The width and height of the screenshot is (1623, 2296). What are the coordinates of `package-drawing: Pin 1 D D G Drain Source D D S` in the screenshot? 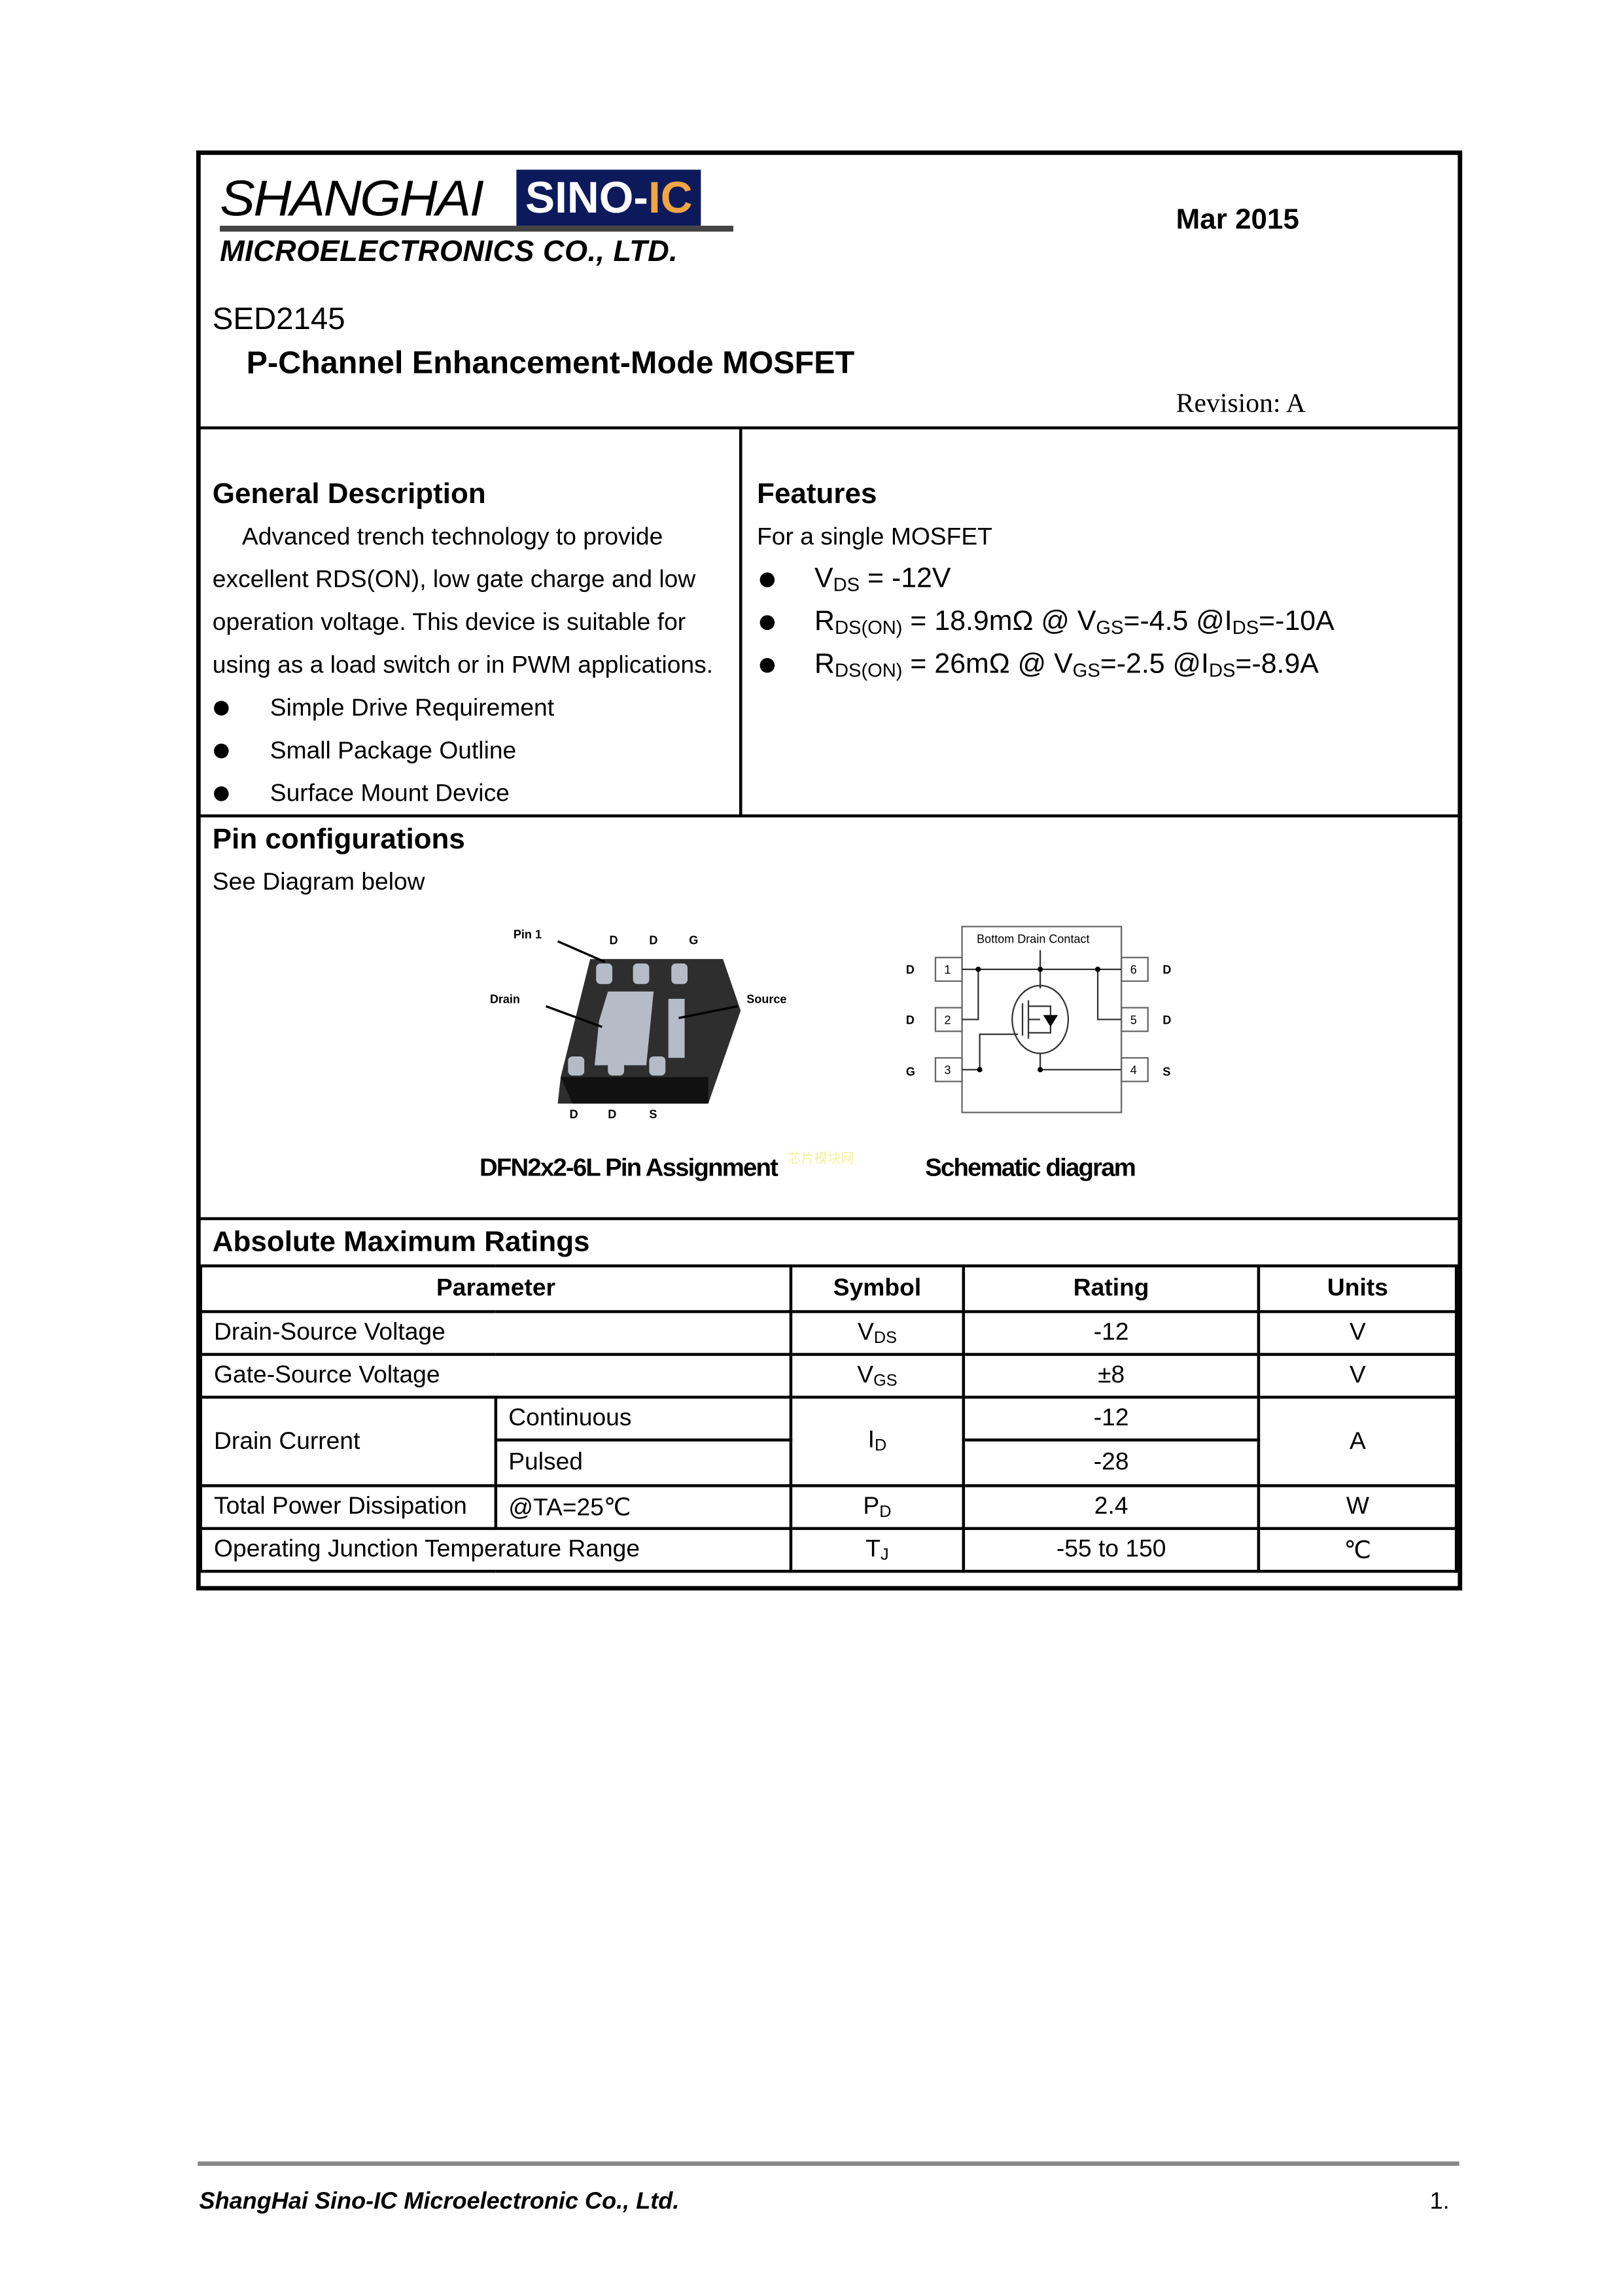 It's located at (639, 1024).